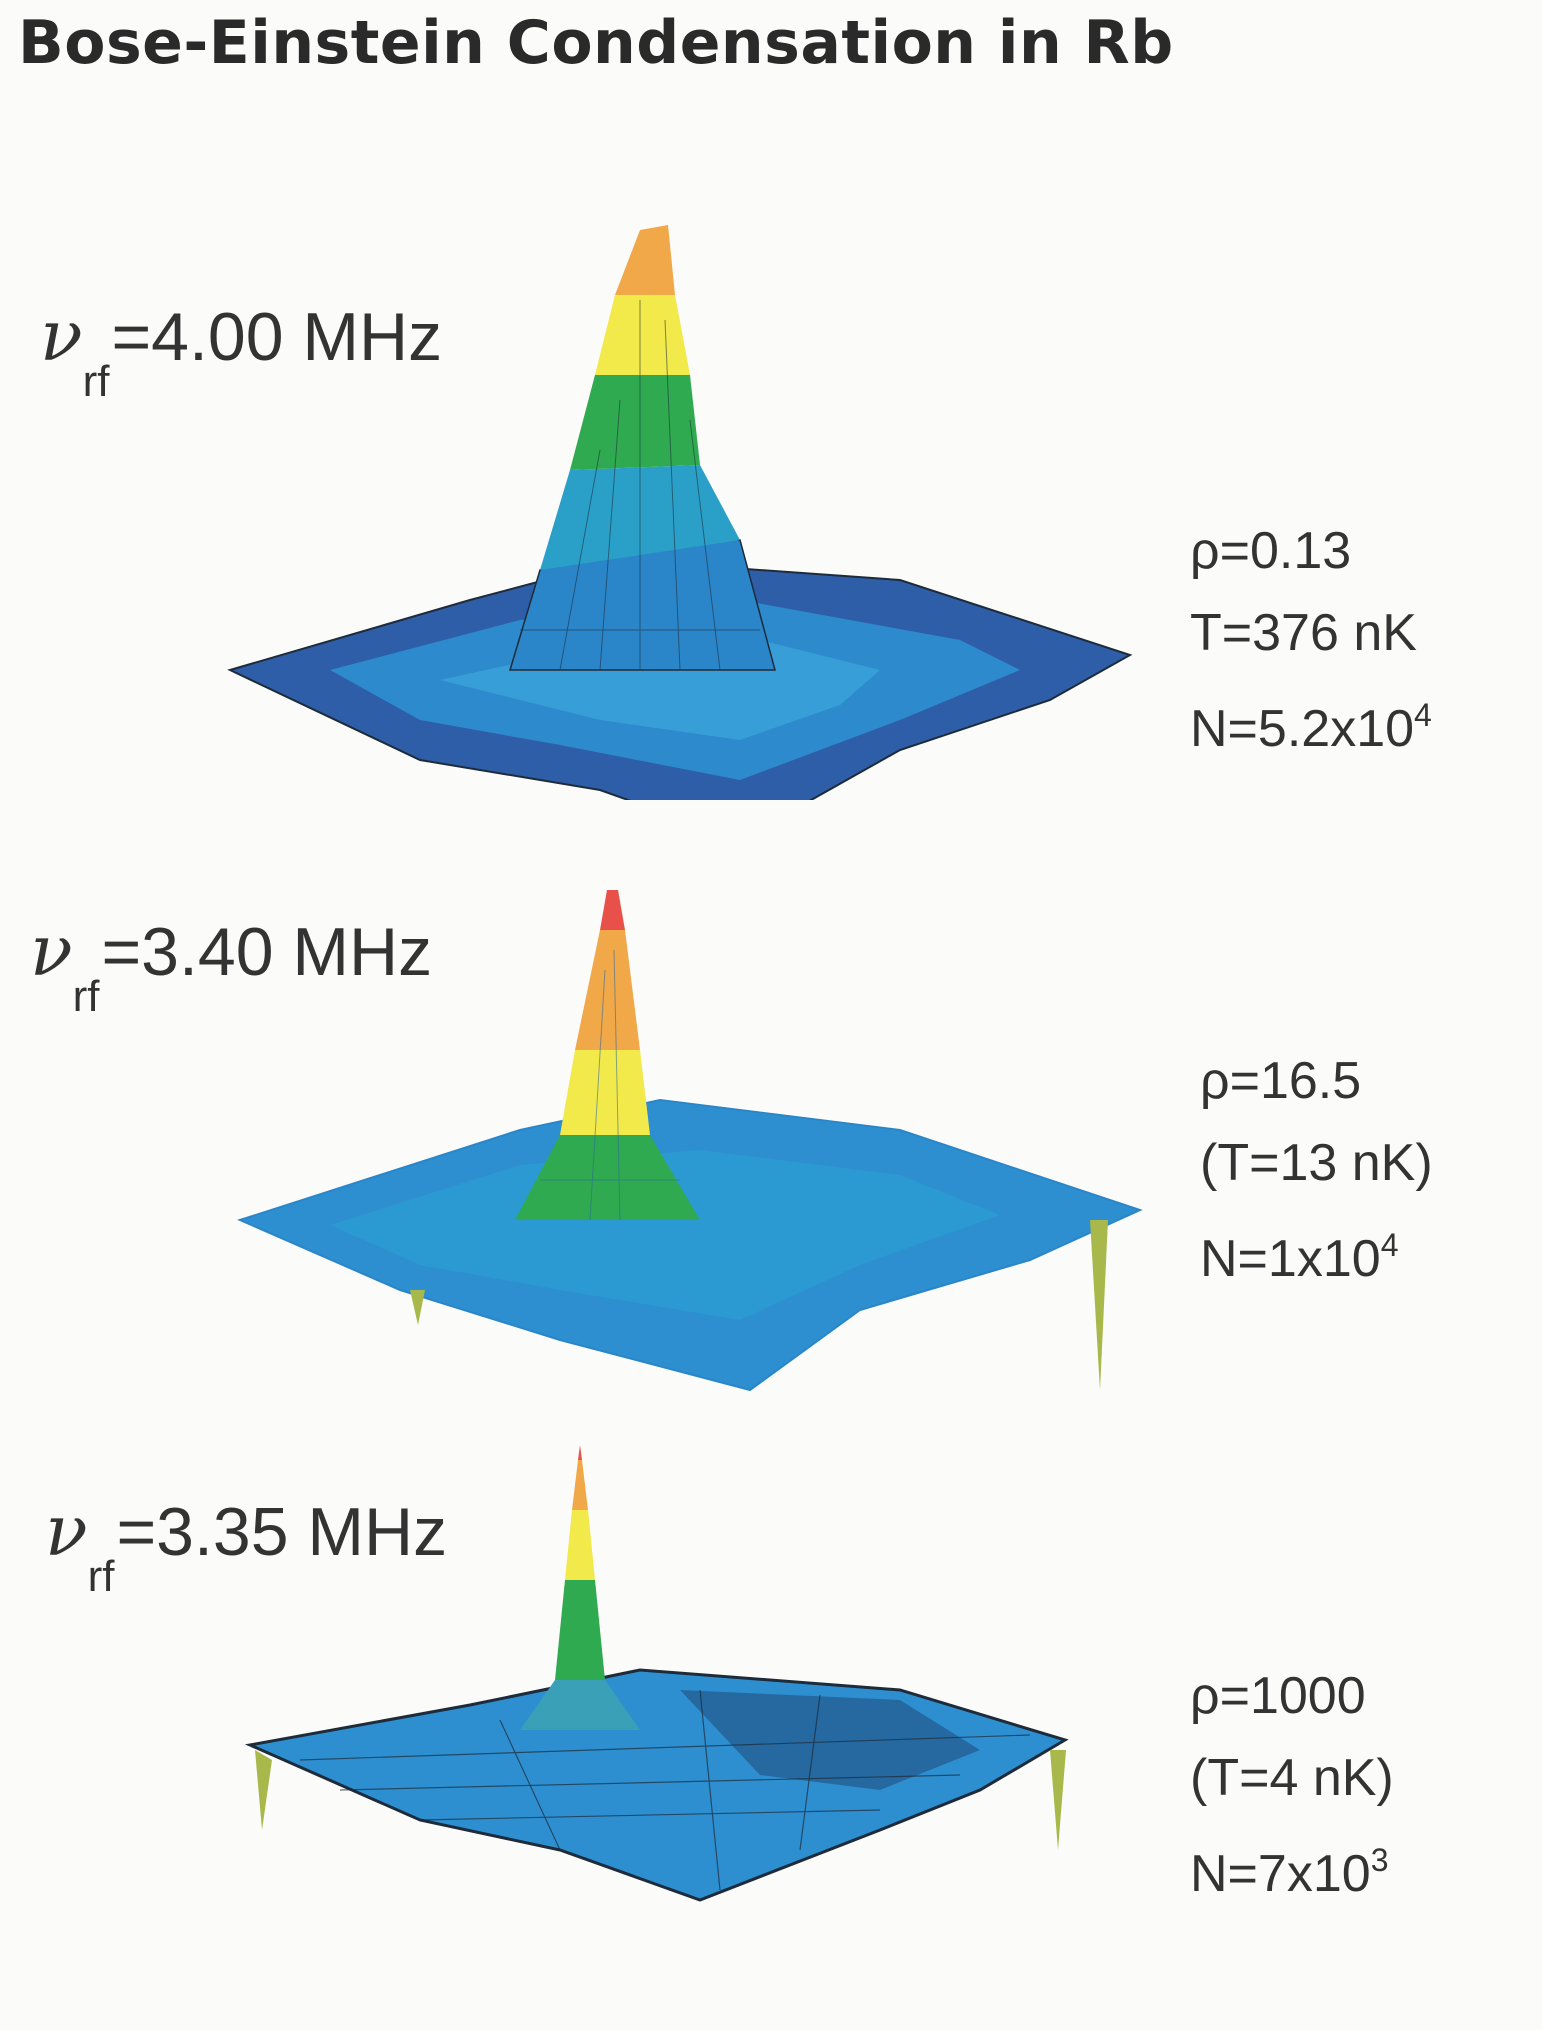  Describe the element at coordinates (231, 965) in the screenshot. I see `rf-frequency-label: νrf=3.40 MHz` at that location.